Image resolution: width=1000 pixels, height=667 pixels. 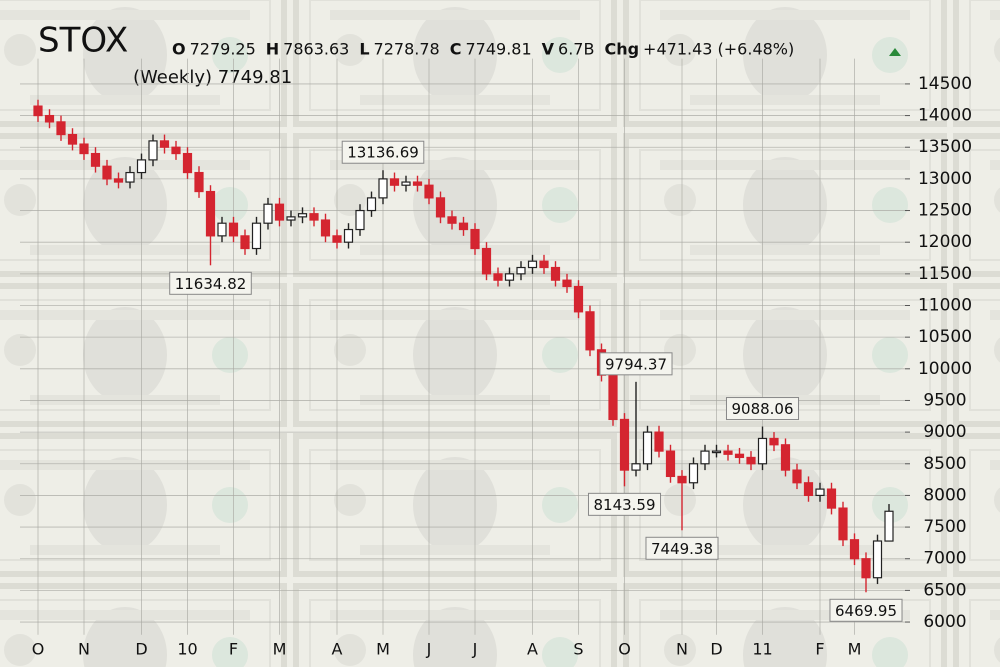 What do you see at coordinates (621, 49) in the screenshot?
I see `header-label: Chg` at bounding box center [621, 49].